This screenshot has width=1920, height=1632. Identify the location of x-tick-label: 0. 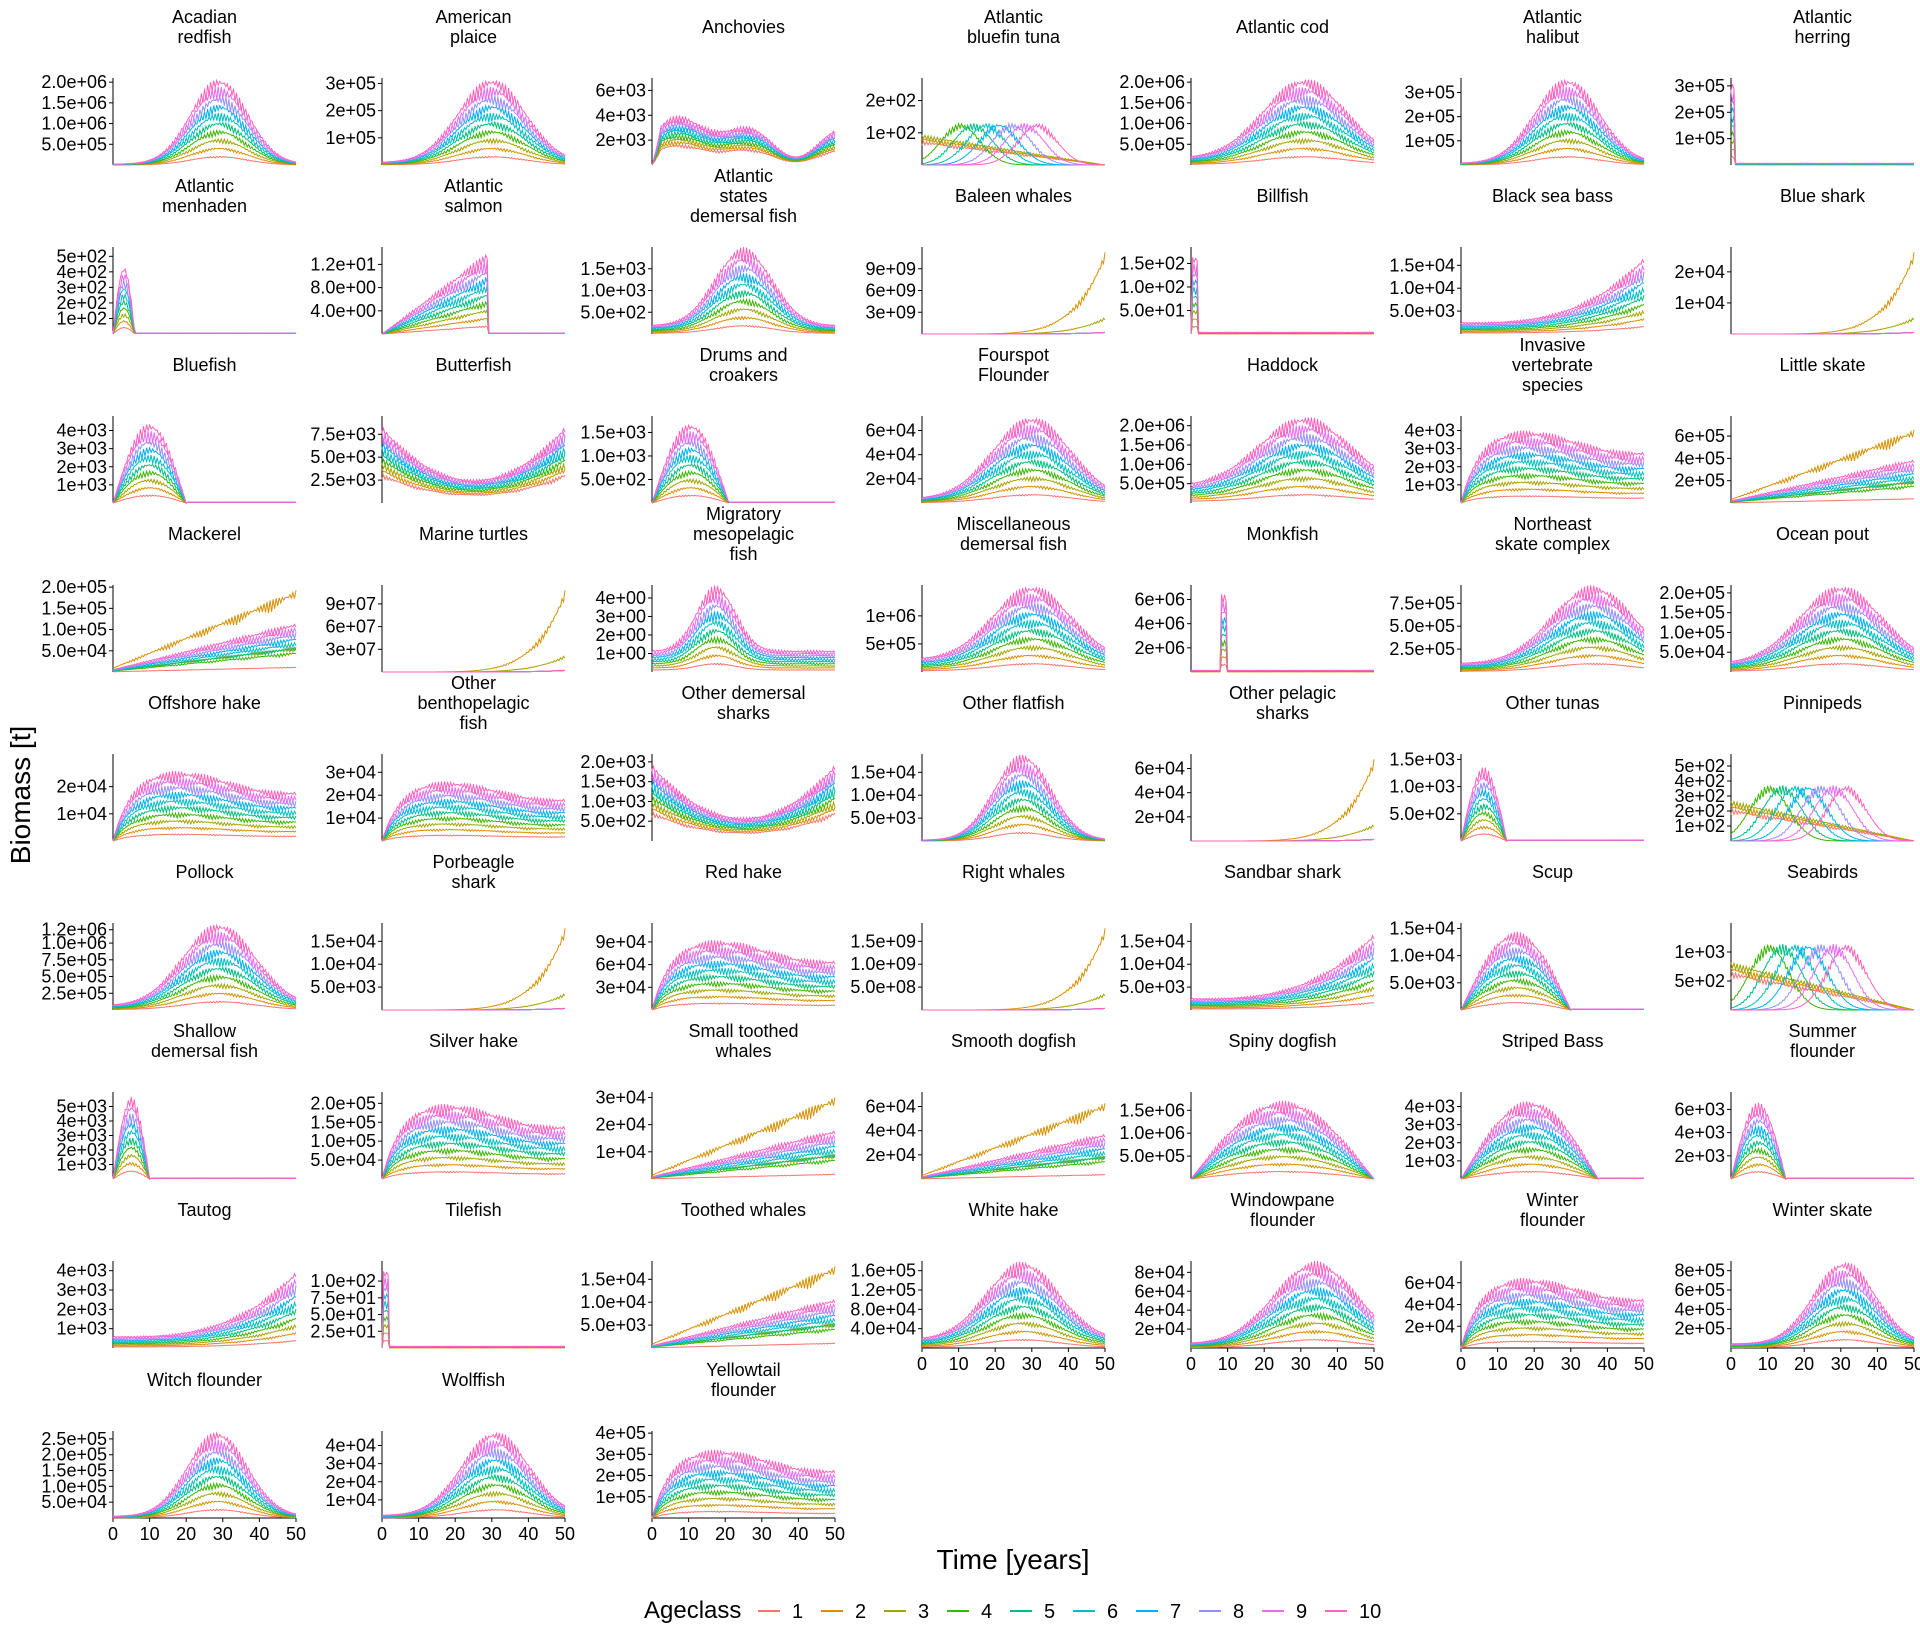
(1731, 1364).